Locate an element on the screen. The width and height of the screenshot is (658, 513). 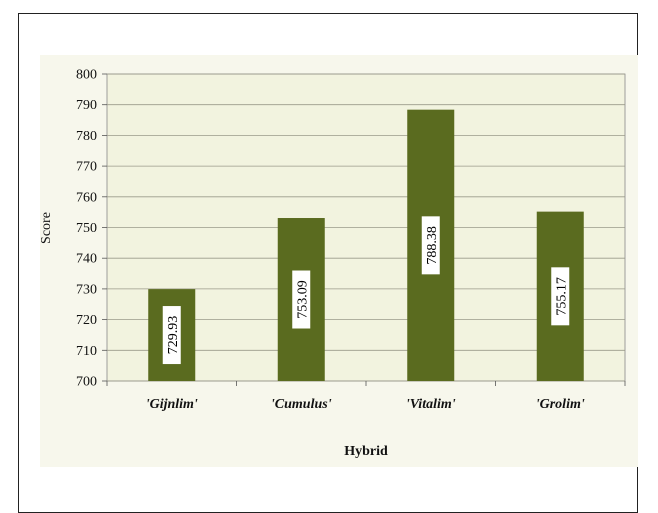
x-axis-ticks: 'Gijnlim' 'Cumulus' 'Vitalim' 'Grolim' is located at coordinates (366, 396).